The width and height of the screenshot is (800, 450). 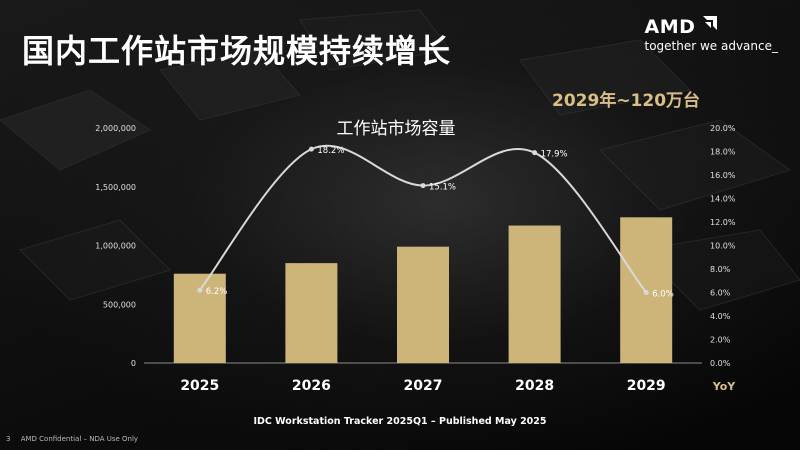 What do you see at coordinates (115, 246) in the screenshot?
I see `y-tick-label: 1,000,000` at bounding box center [115, 246].